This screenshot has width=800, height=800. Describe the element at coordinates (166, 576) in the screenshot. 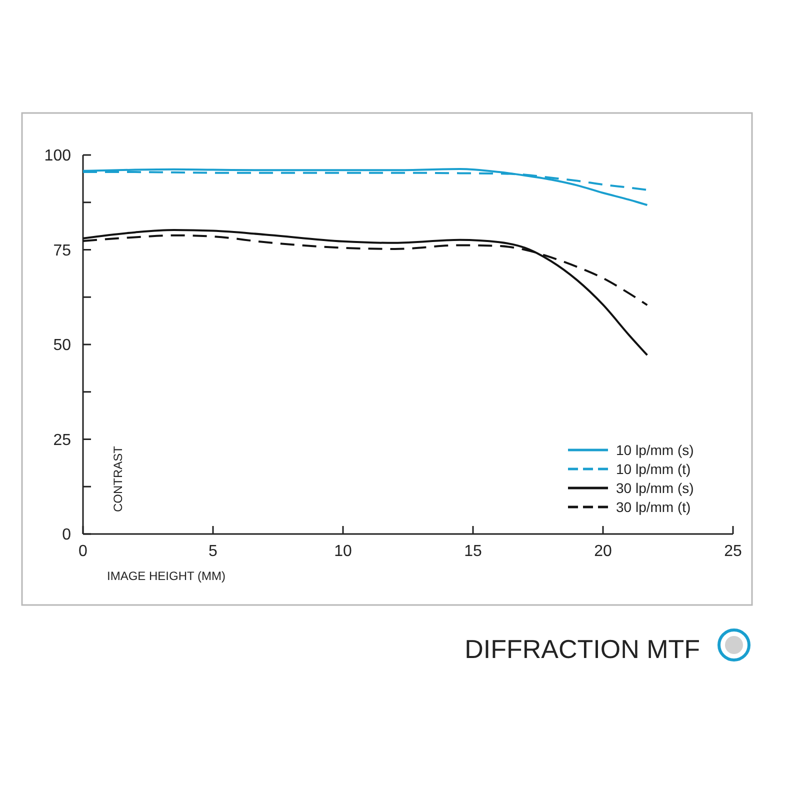

I see `x-axis-title: IMAGE HEIGHT (MM)` at that location.